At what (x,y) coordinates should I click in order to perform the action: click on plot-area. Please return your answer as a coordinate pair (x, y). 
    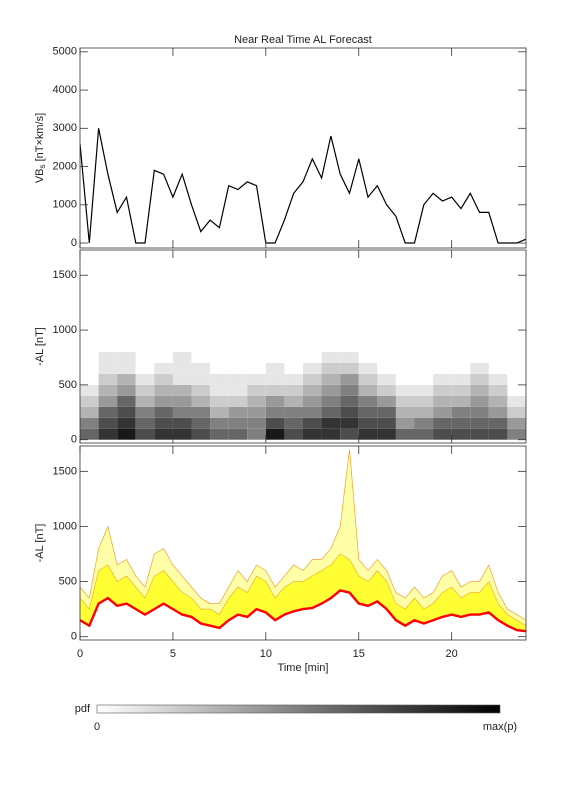
    Looking at the image, I should click on (303, 186).